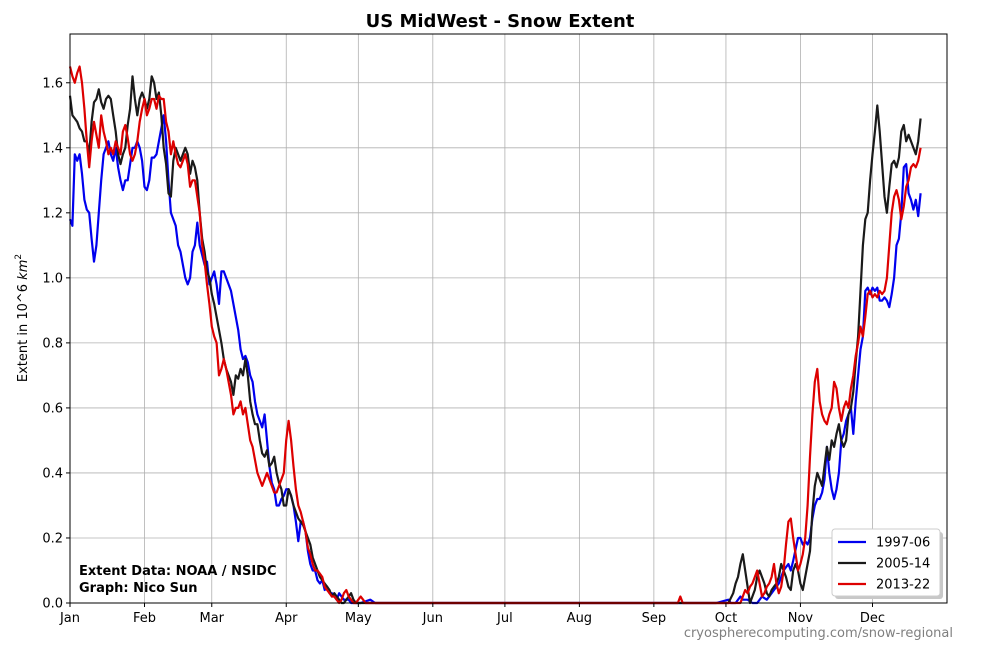  Describe the element at coordinates (504, 618) in the screenshot. I see `x-tick-label: Jul` at that location.